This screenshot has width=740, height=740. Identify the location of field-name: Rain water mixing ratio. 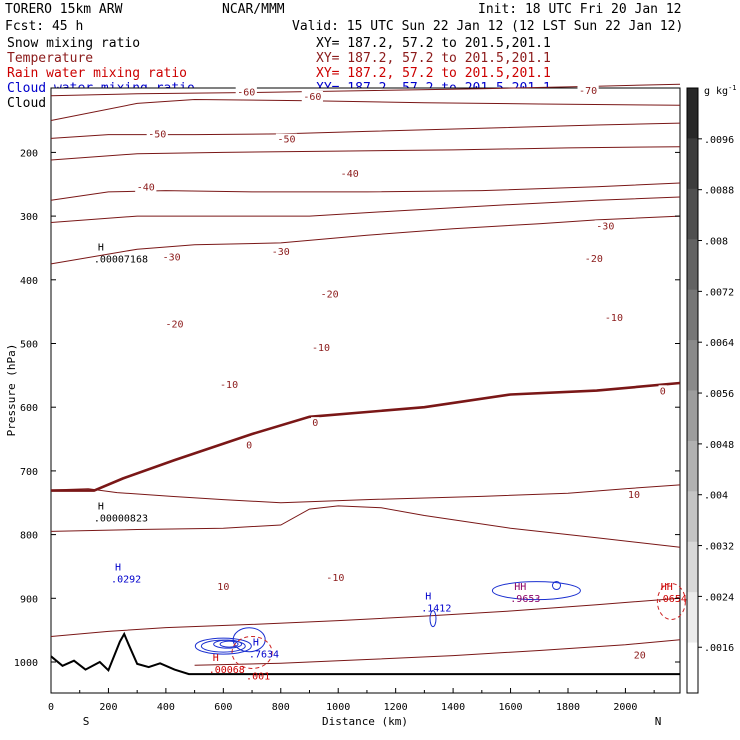
(97, 73).